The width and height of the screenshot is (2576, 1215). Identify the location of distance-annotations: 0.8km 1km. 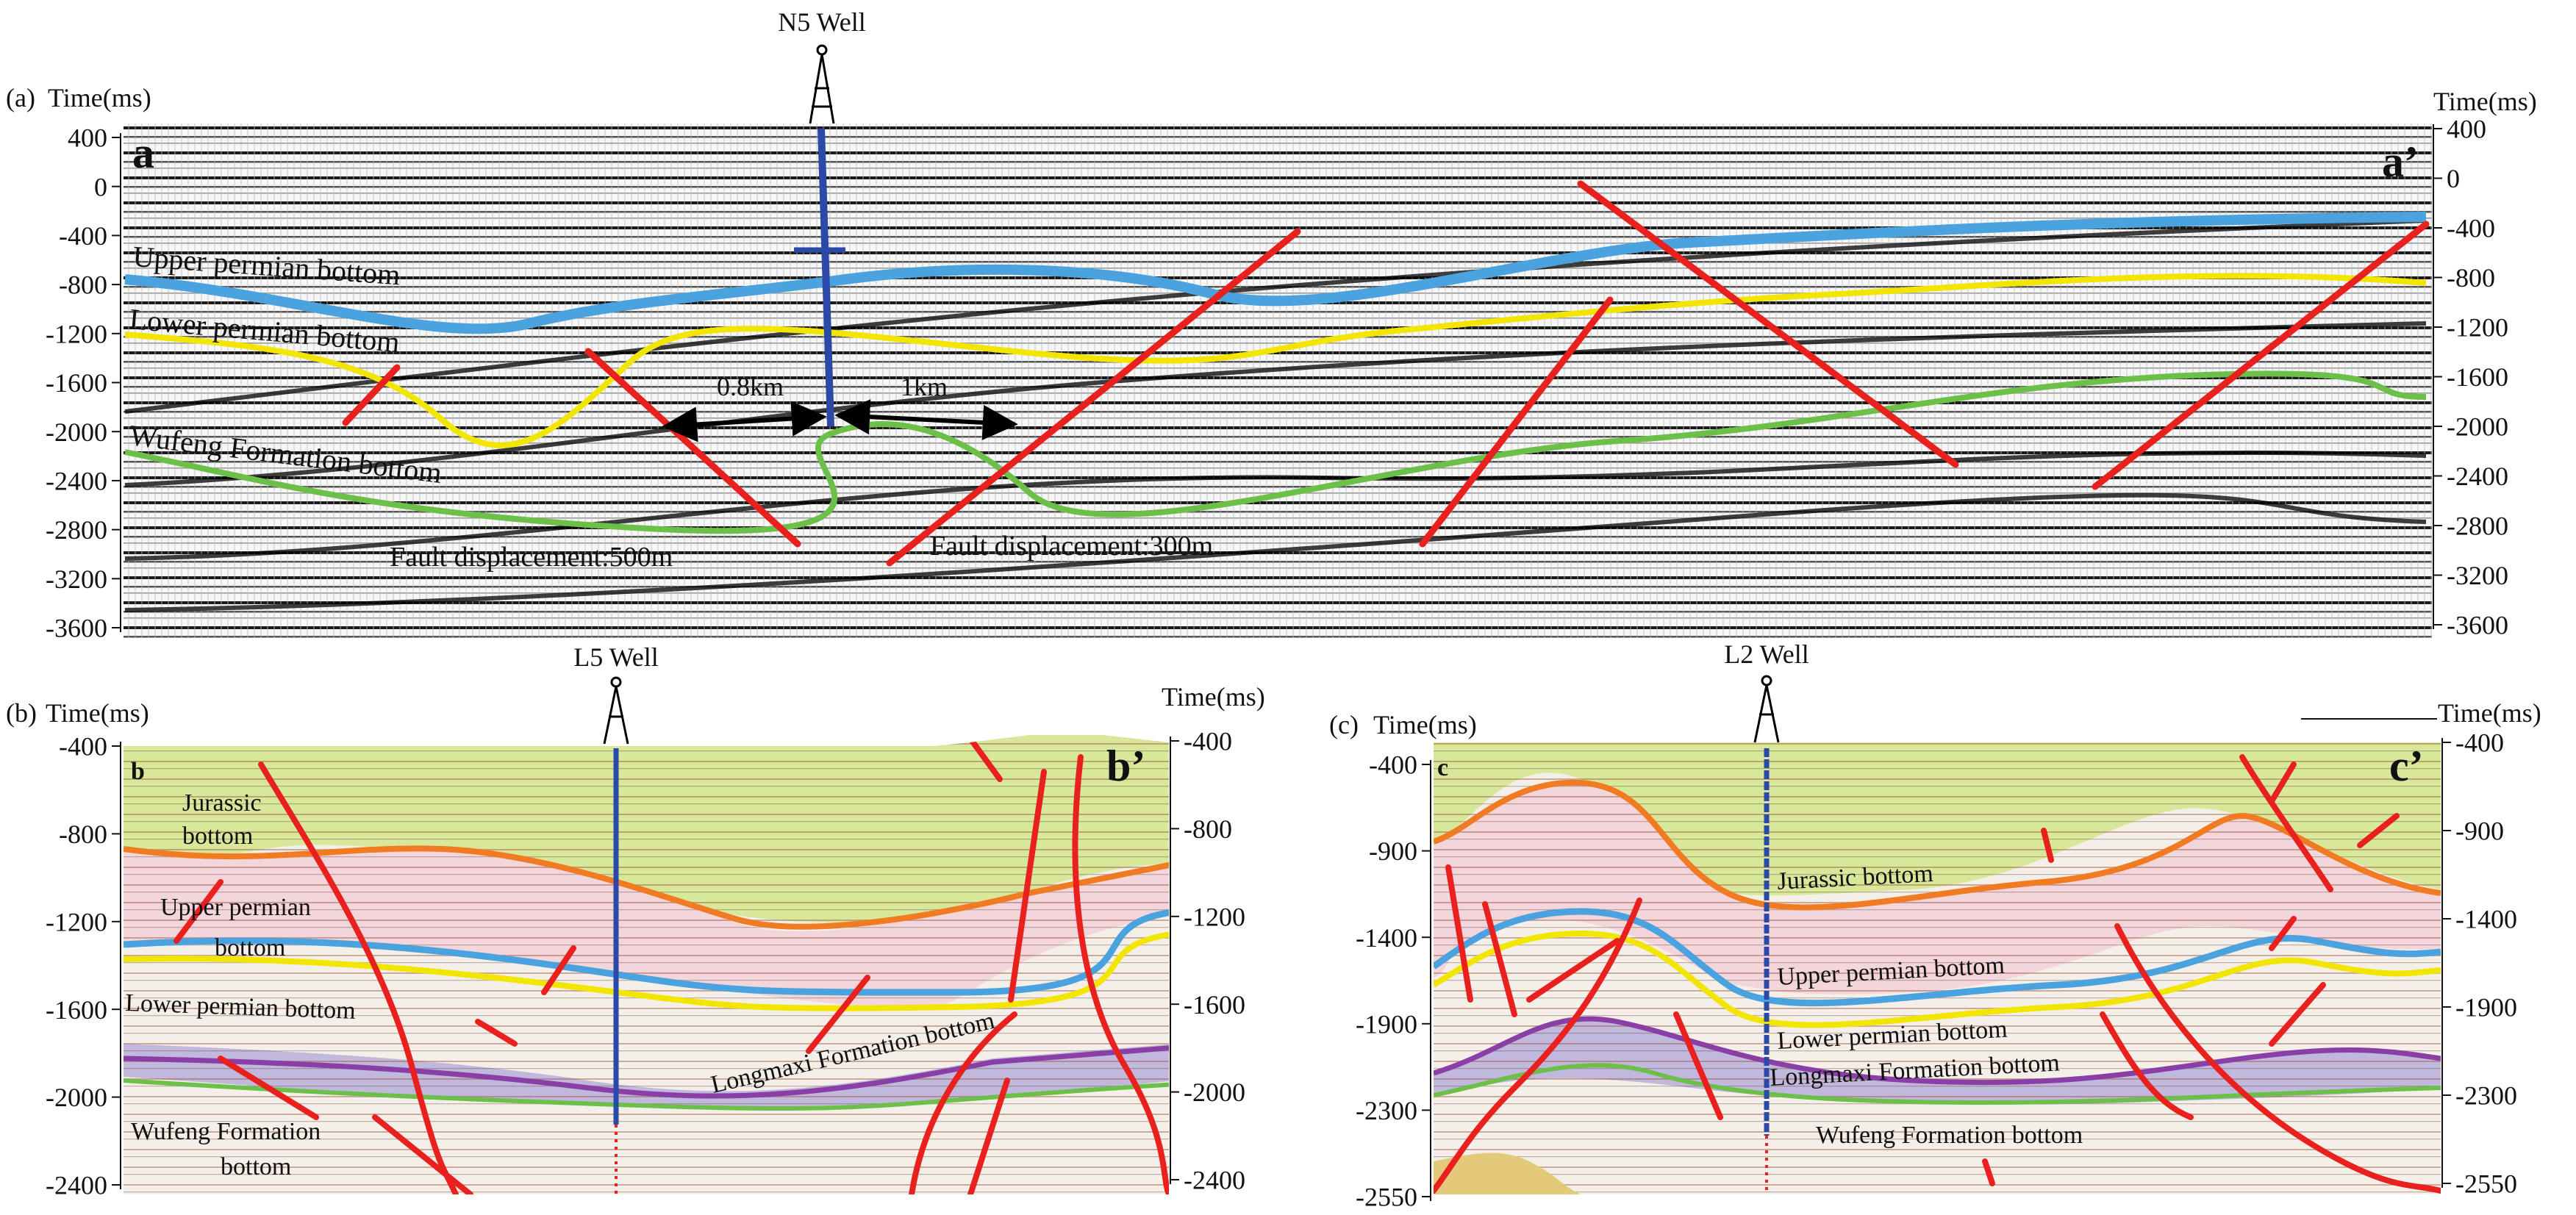
(840, 407).